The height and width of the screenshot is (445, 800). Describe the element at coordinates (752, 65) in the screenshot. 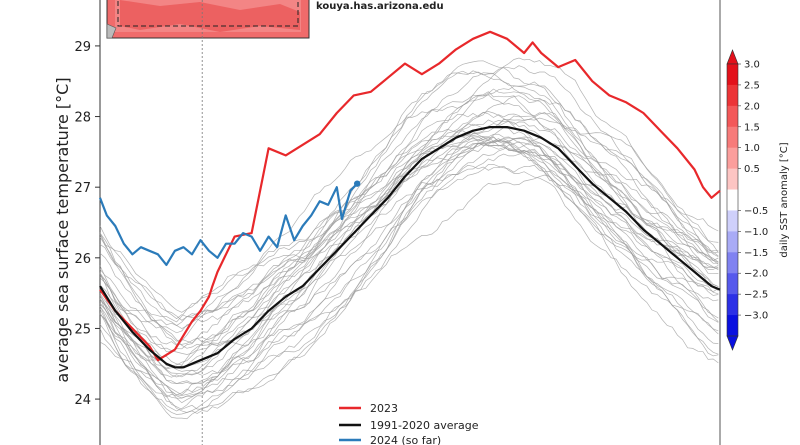

I see `colorbar-tick-label: 3.0` at that location.